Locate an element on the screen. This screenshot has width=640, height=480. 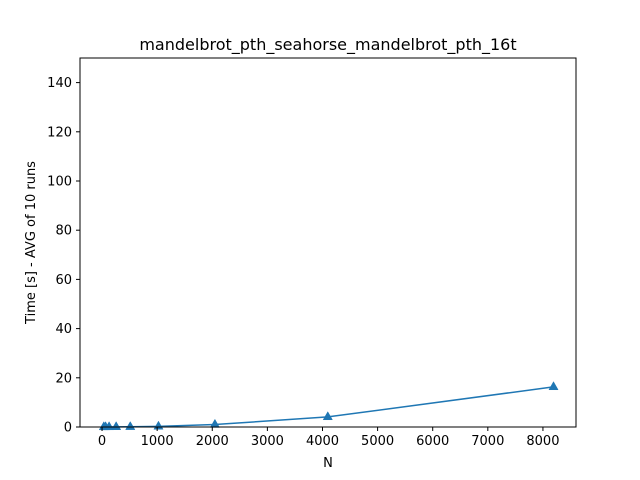
y-tick-label: 0 is located at coordinates (68, 428).